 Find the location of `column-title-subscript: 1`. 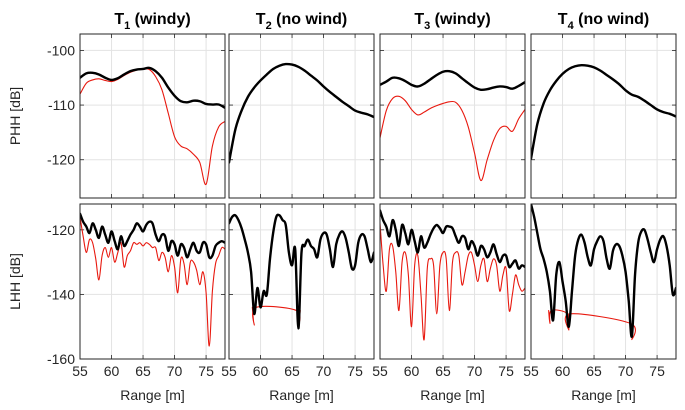

column-title-subscript: 1 is located at coordinates (127, 26).